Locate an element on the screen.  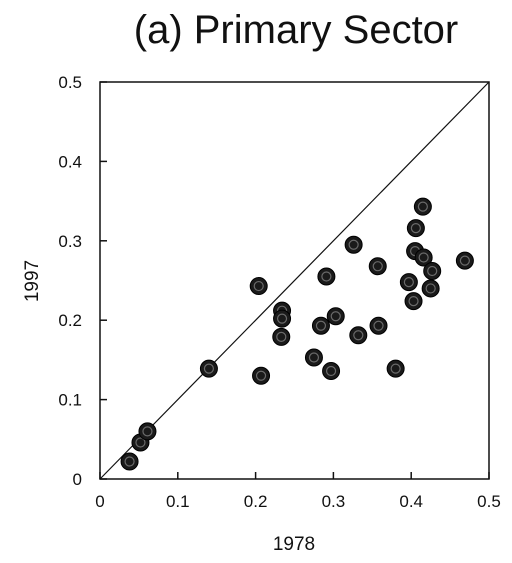
x-tick-label: 0.4 is located at coordinates (411, 501).